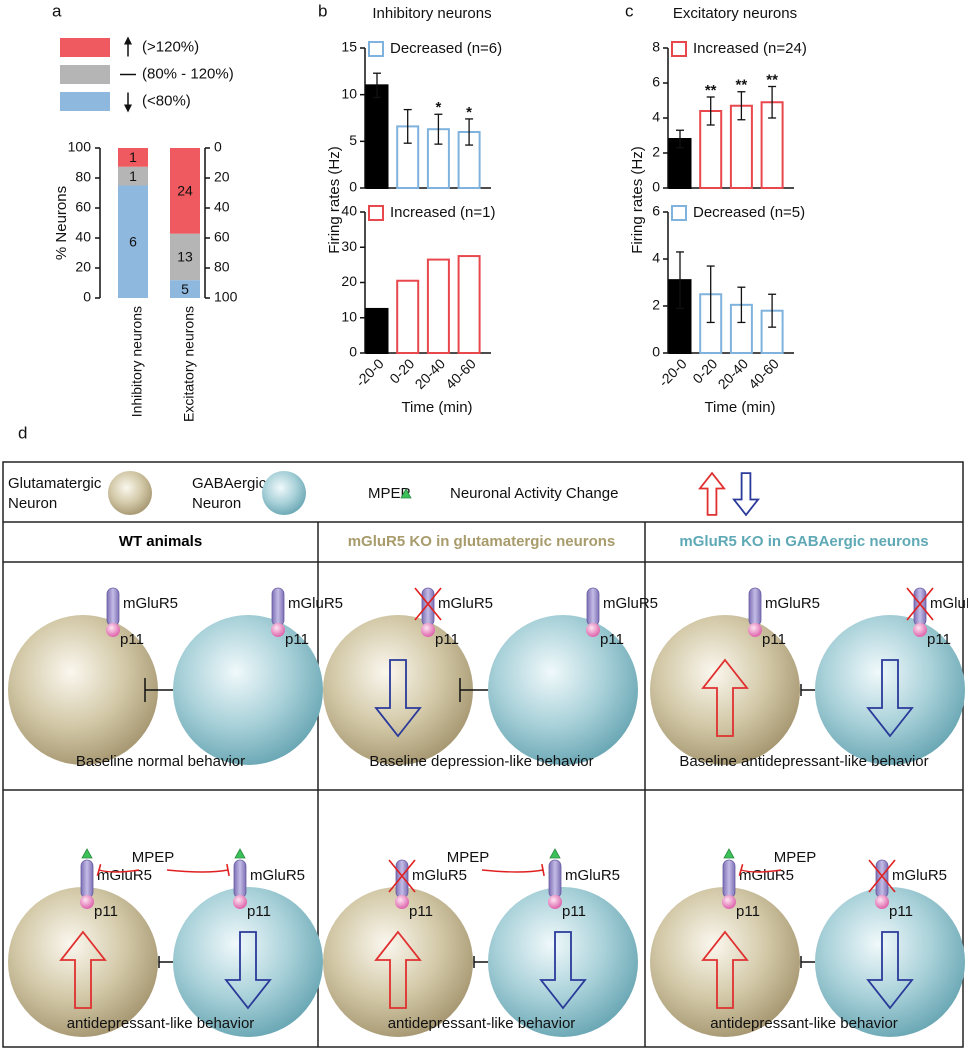  Describe the element at coordinates (446, 48) in the screenshot. I see `legend-label: Decreased (n=6)` at that location.